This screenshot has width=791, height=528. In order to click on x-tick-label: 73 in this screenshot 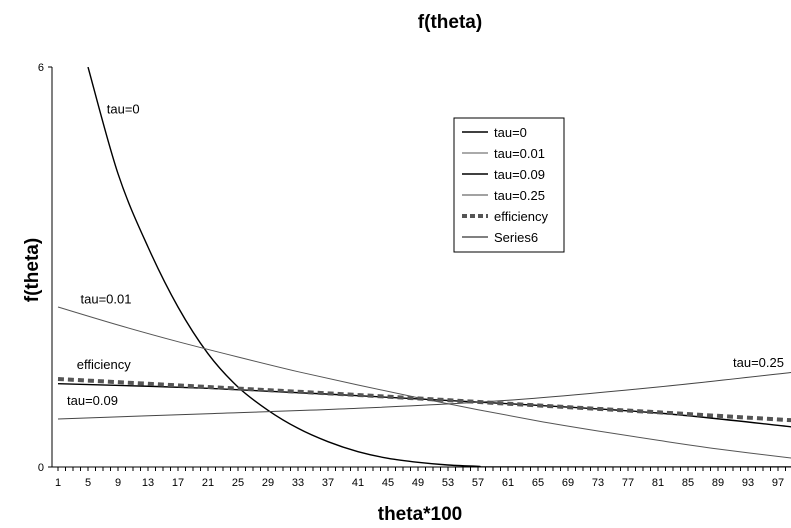, I will do `click(598, 483)`.